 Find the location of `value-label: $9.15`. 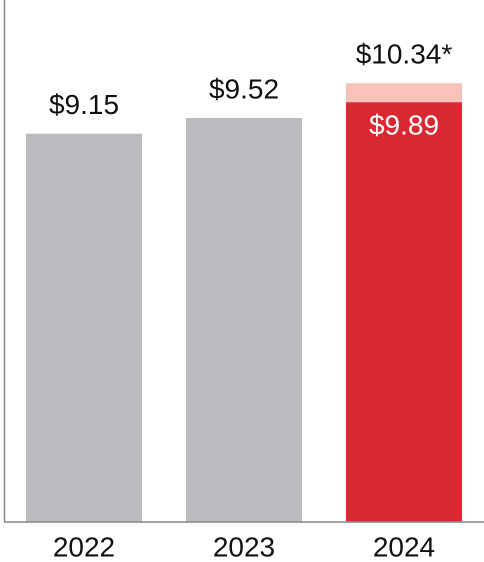

value-label: $9.15 is located at coordinates (84, 104).